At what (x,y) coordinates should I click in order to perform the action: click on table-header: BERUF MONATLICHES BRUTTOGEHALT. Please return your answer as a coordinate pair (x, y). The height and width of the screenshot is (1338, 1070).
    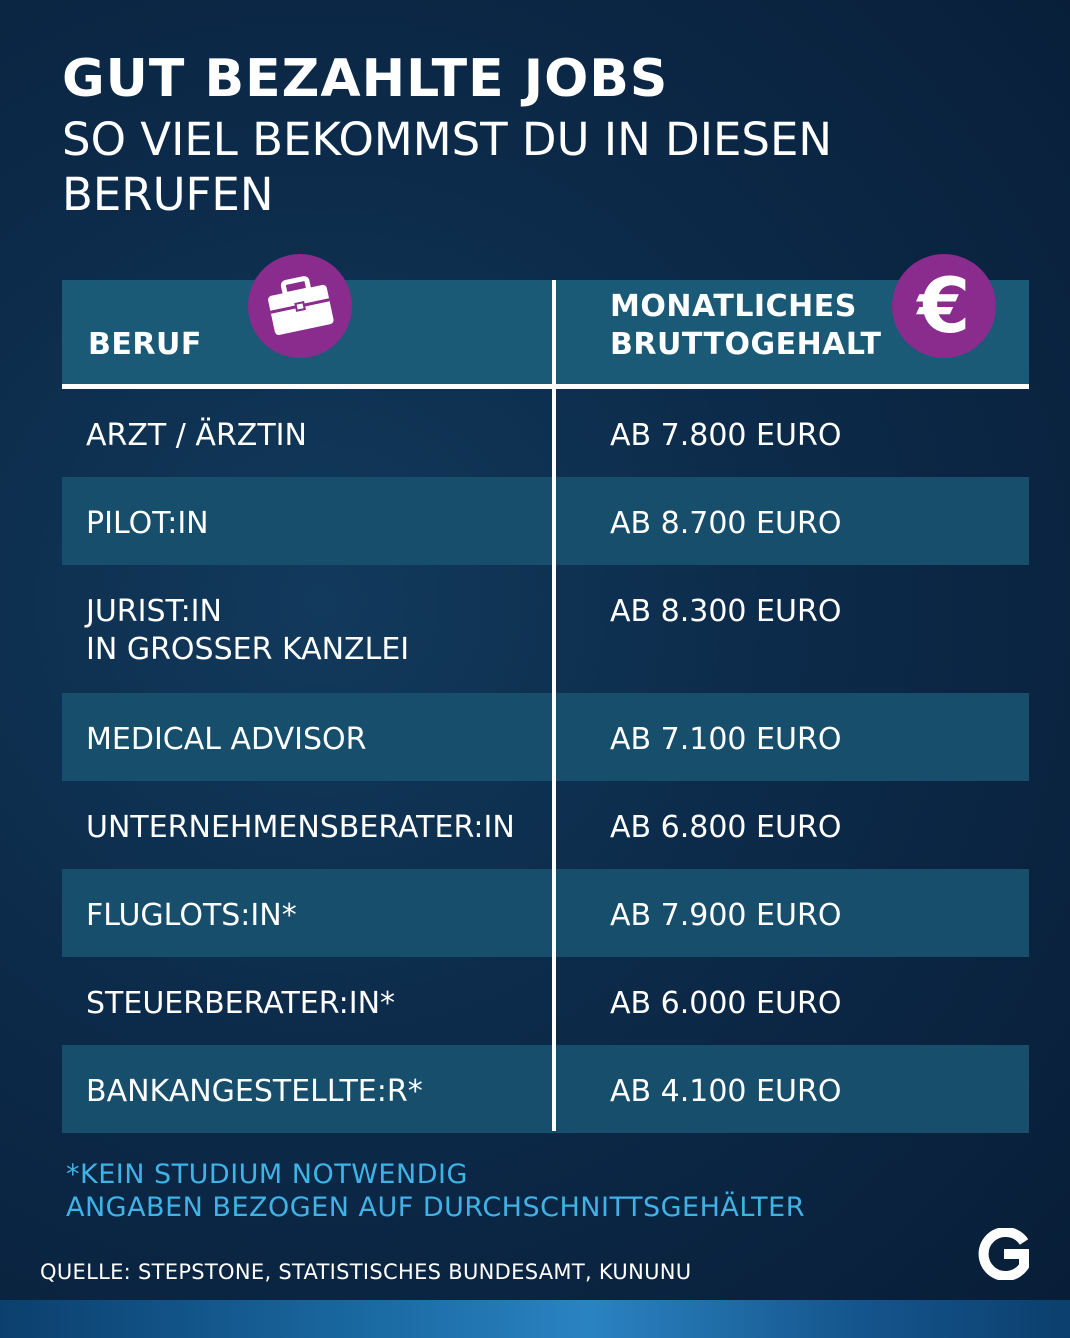
    Looking at the image, I should click on (545, 334).